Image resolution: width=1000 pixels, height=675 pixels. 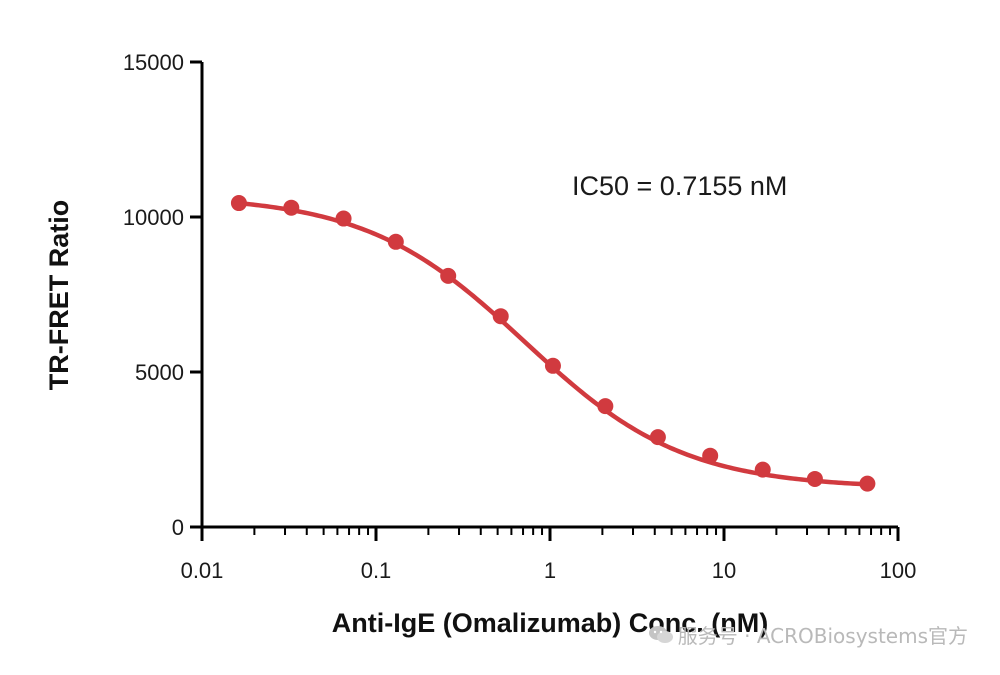 I want to click on y-tick-label: 10000, so click(x=153, y=217).